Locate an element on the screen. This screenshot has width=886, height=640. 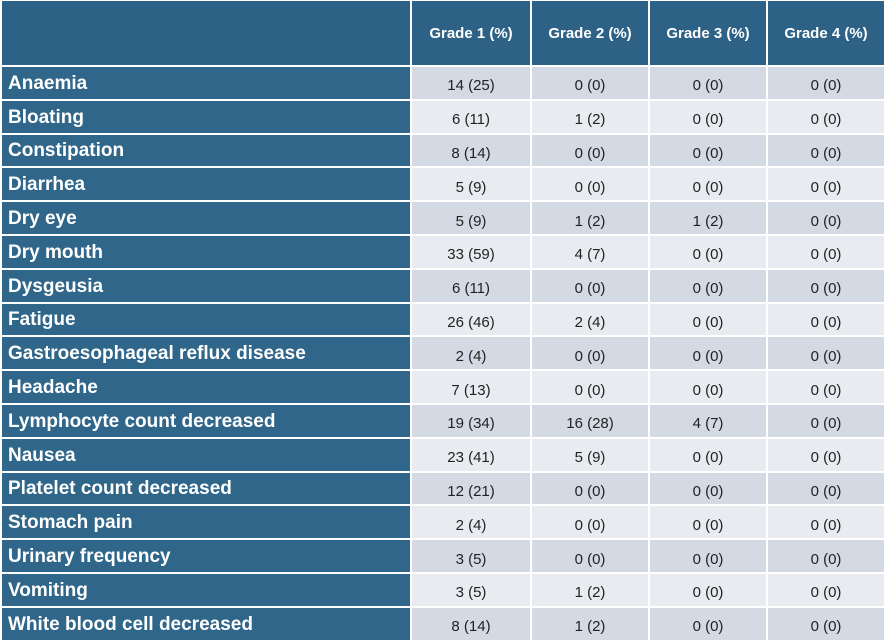
row-label: Nausea is located at coordinates (206, 454).